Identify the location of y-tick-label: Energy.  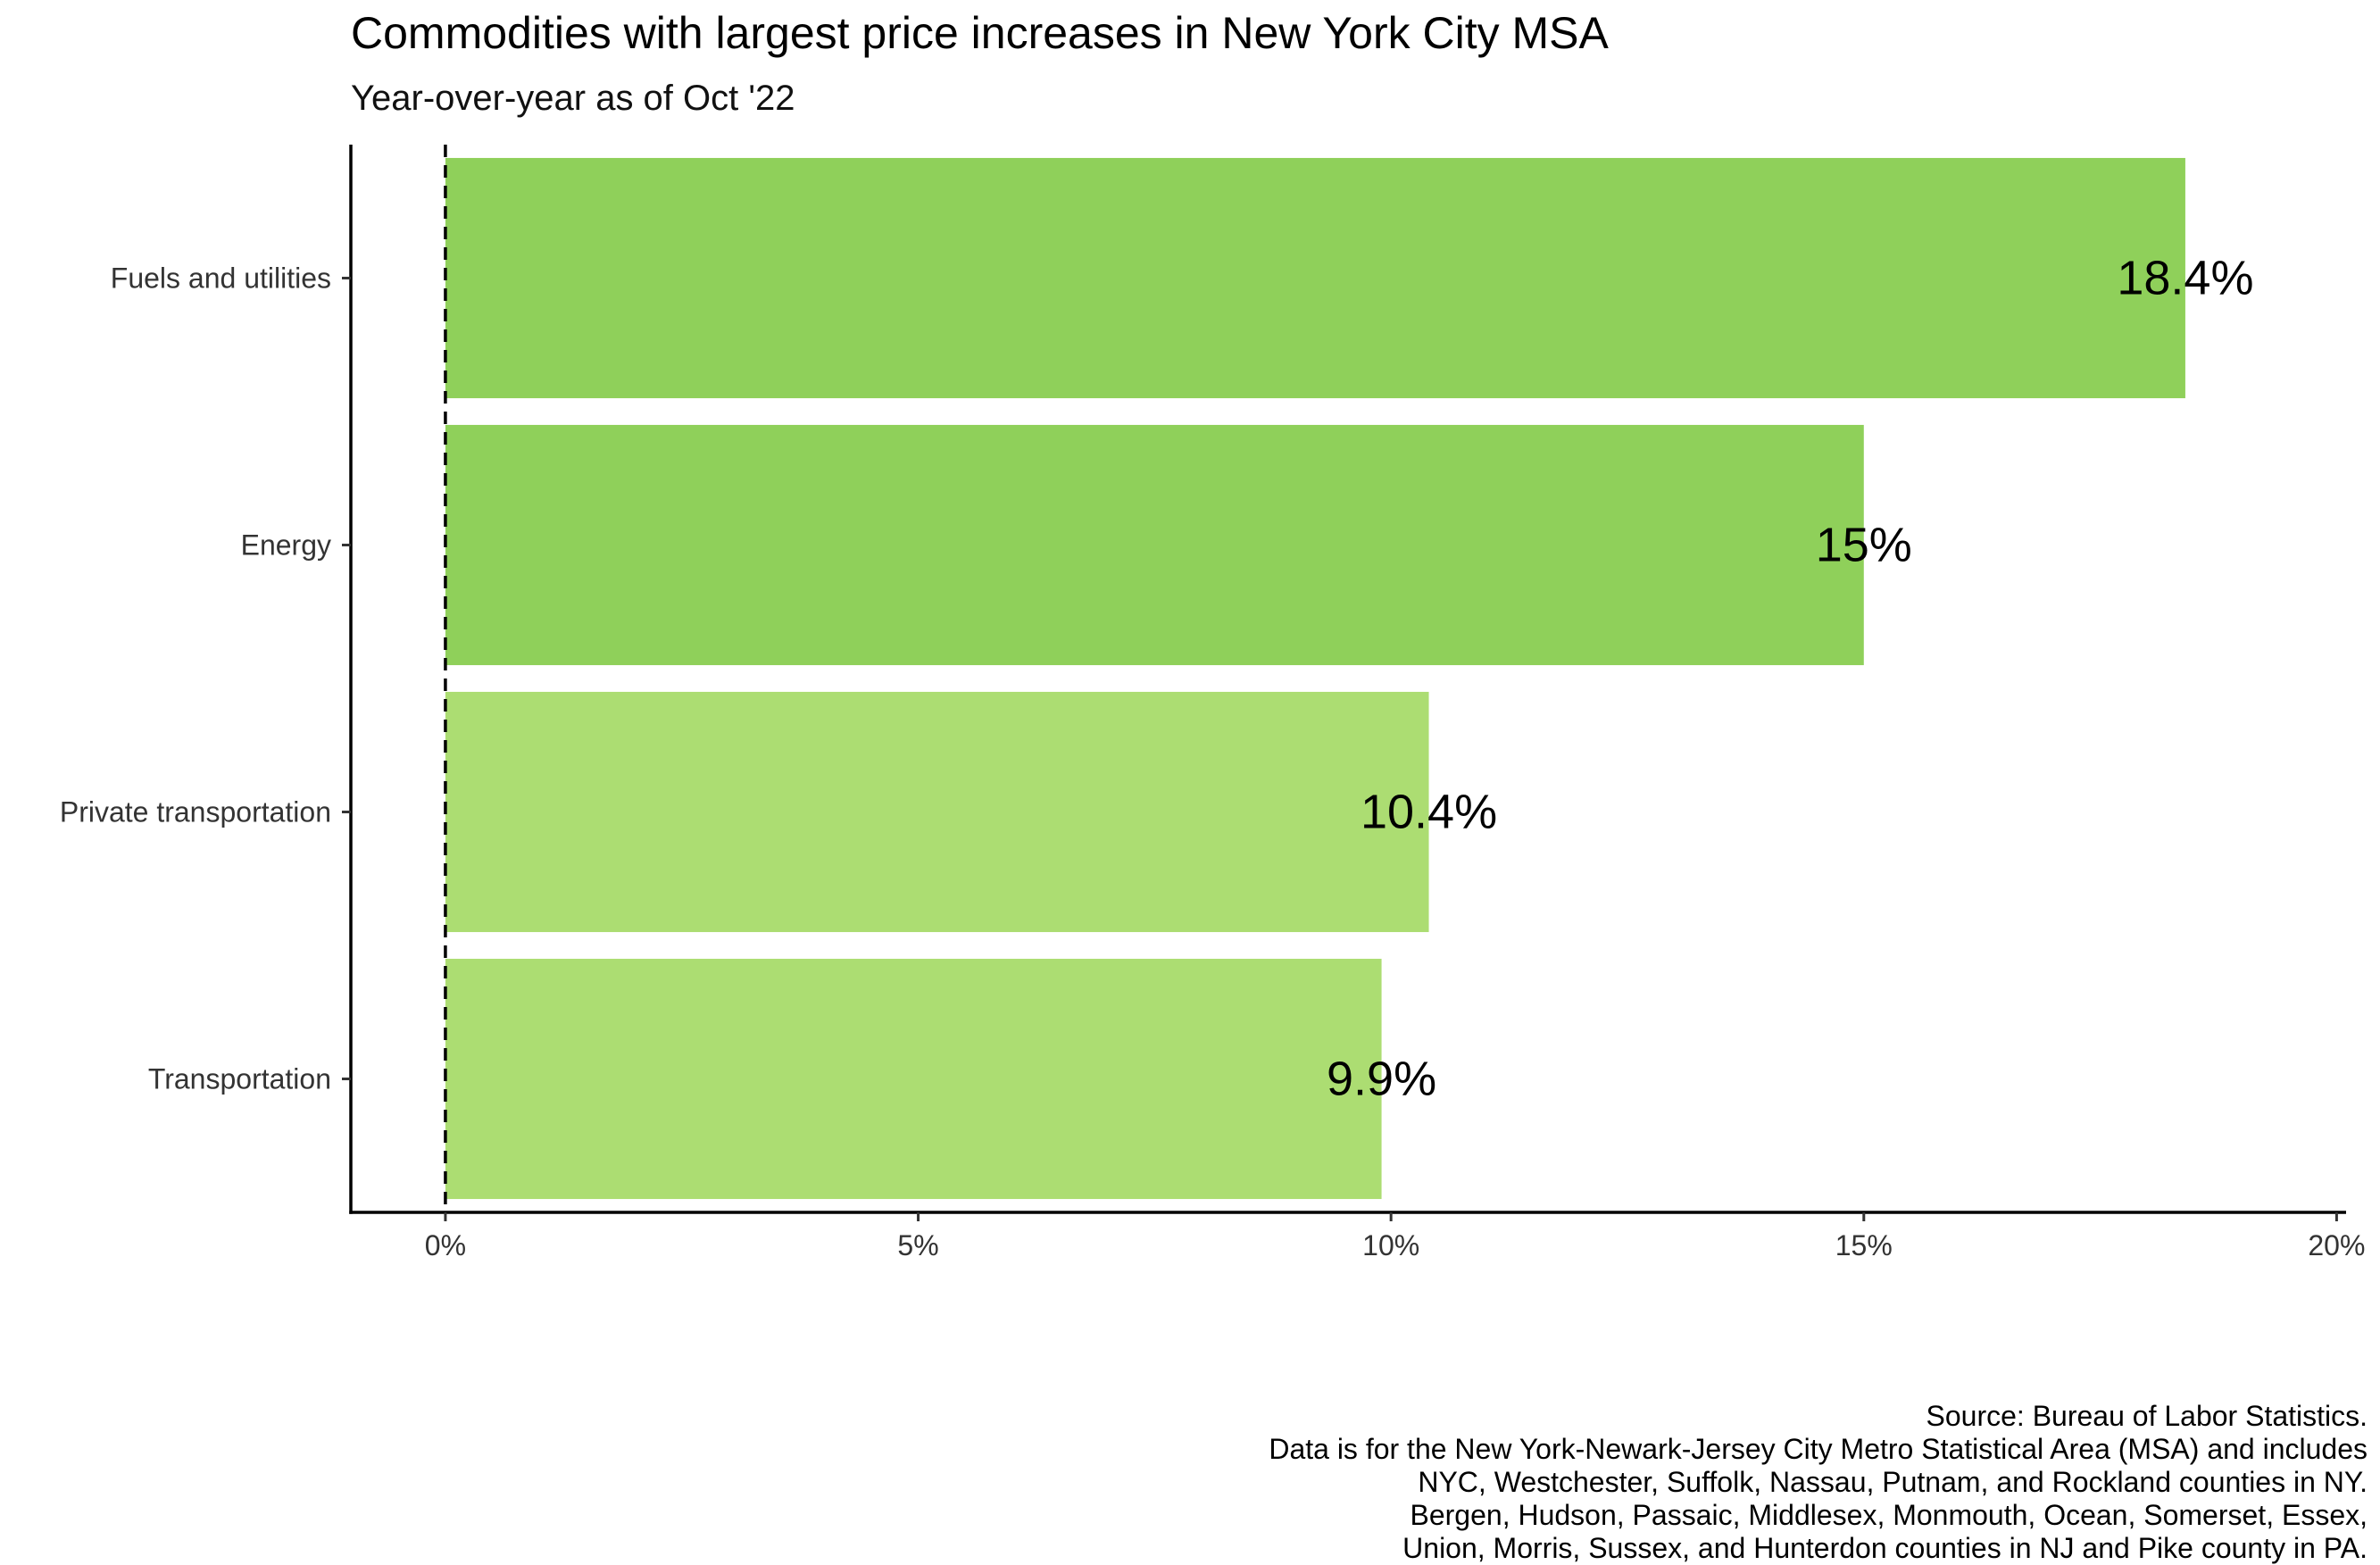
(286, 545).